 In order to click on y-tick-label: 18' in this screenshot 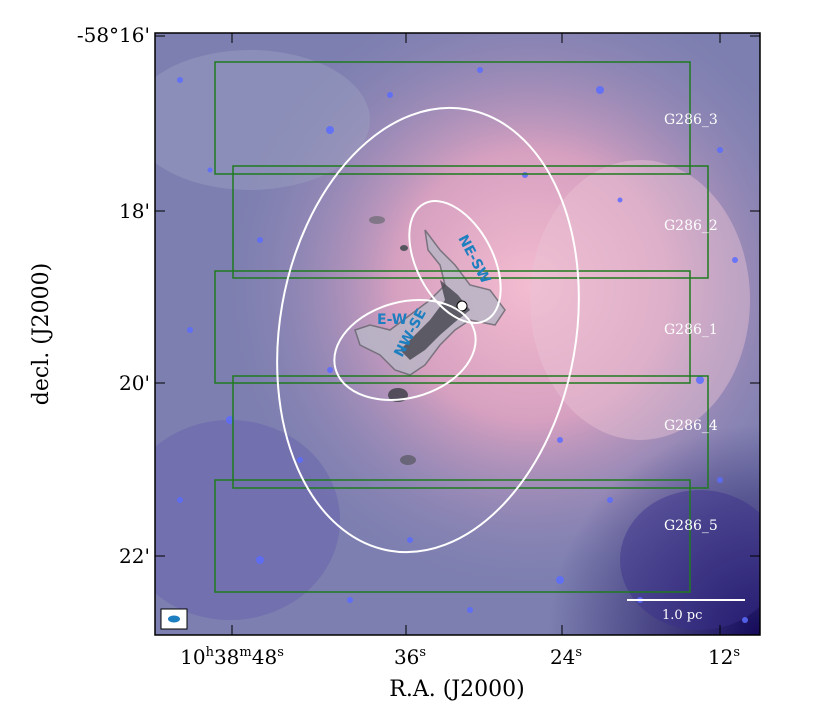, I will do `click(134, 211)`.